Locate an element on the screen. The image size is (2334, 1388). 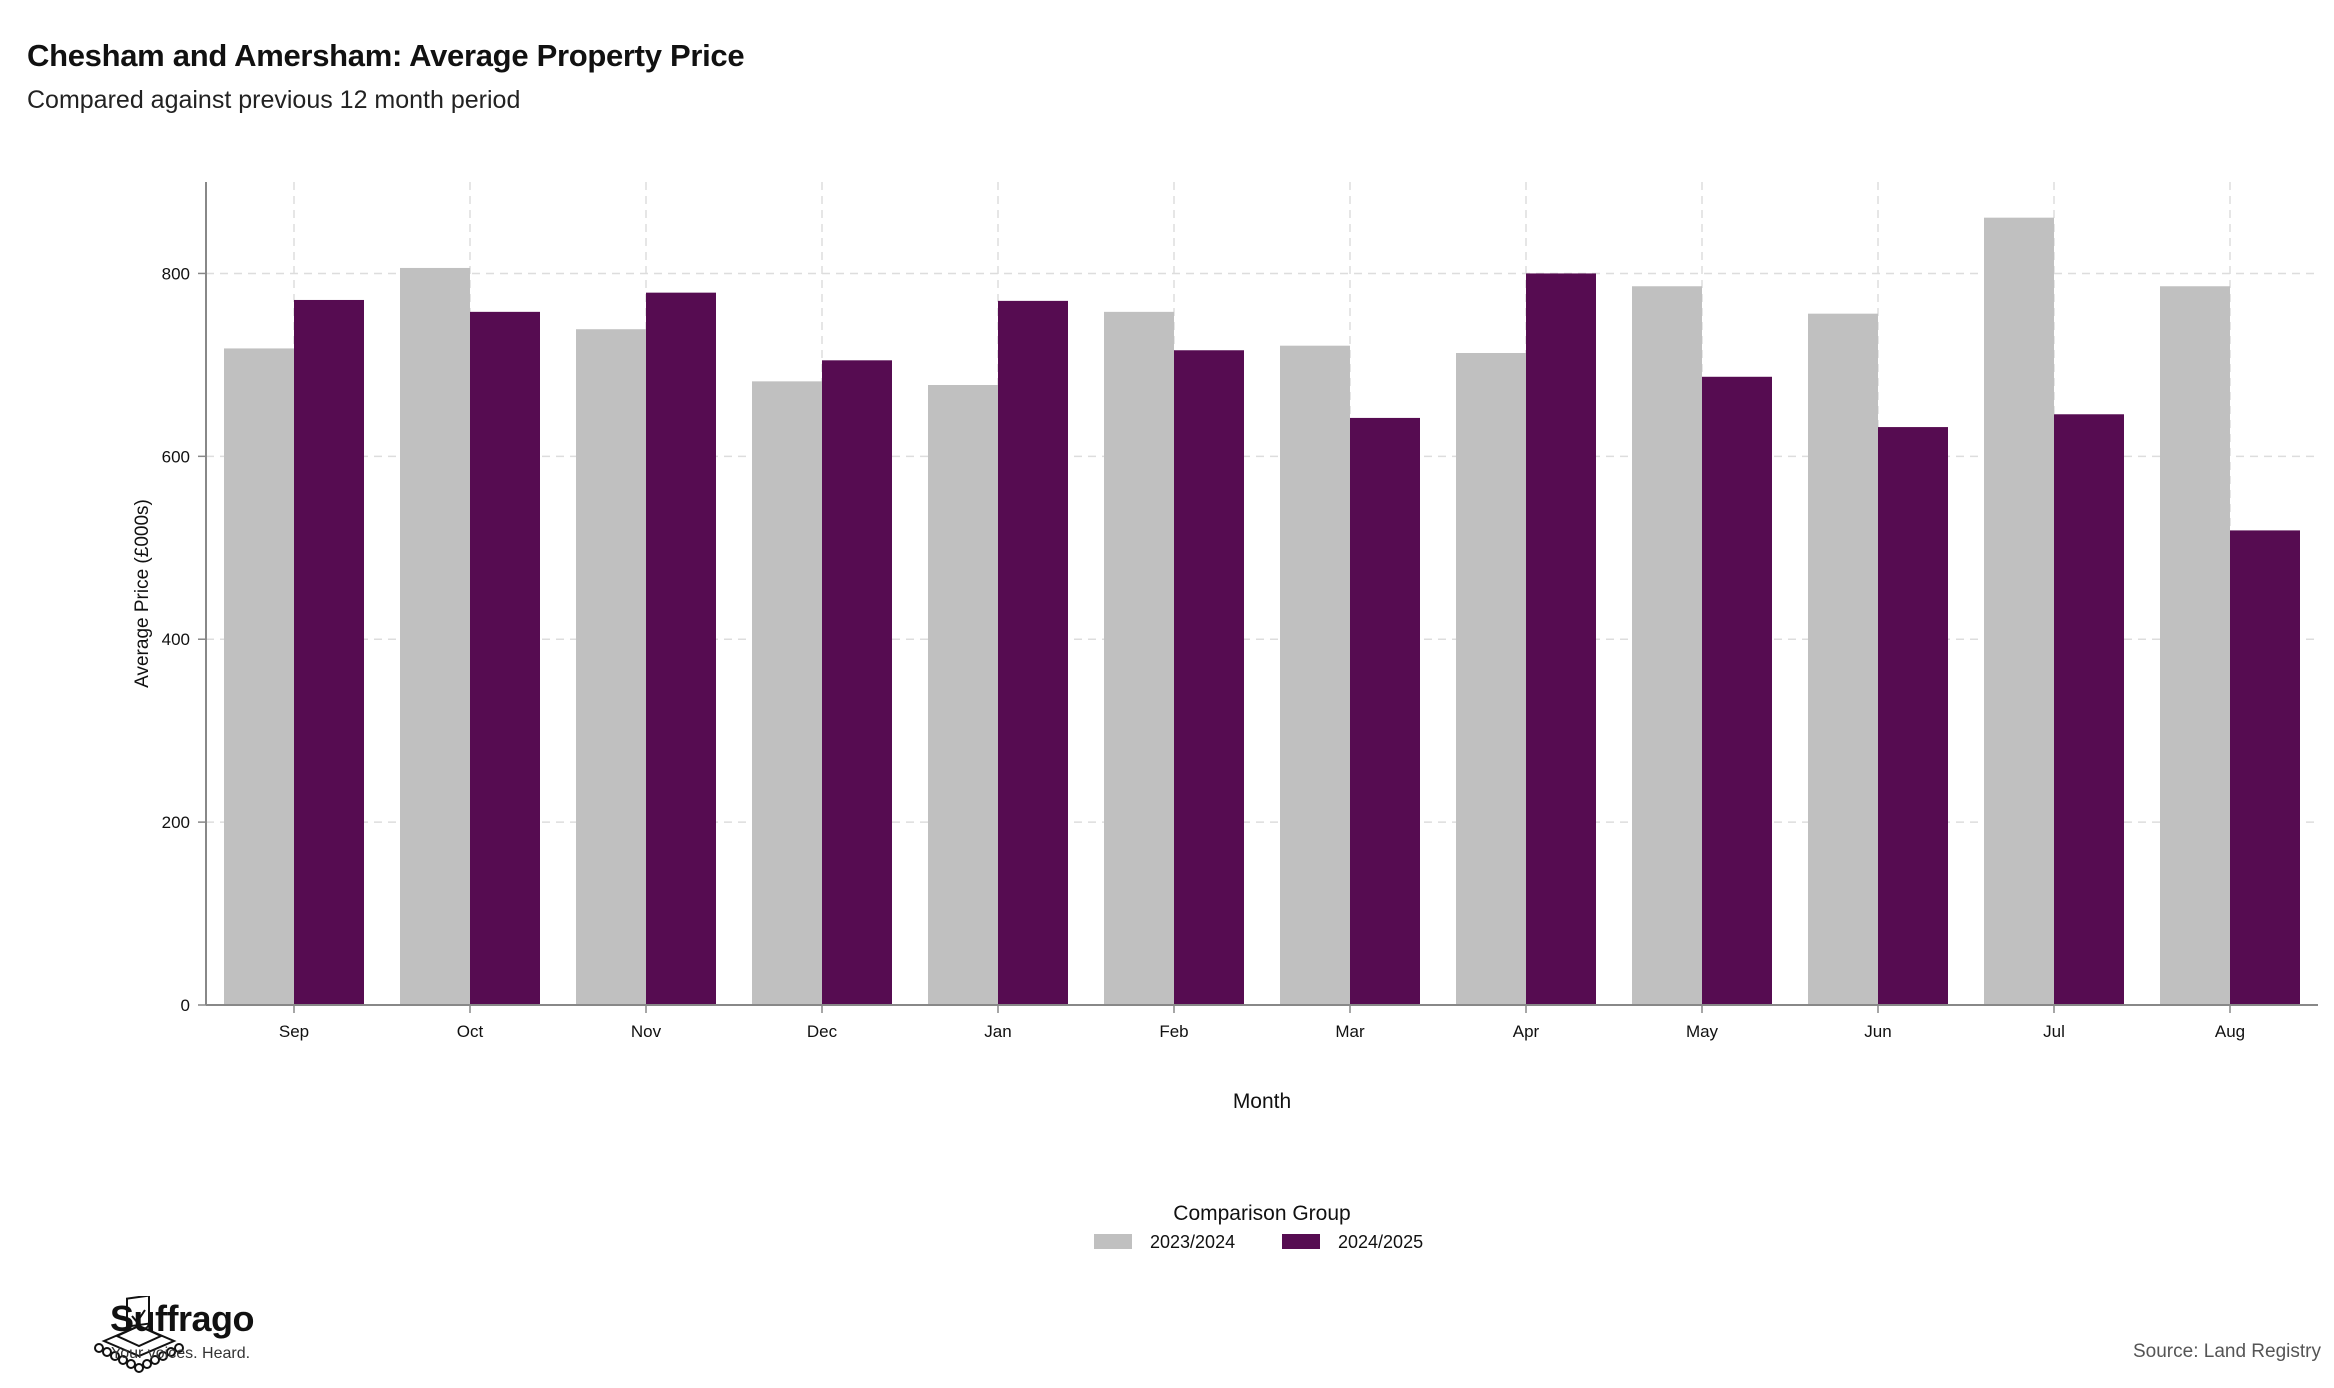
bar-2024-2025-jan is located at coordinates (1033, 652).